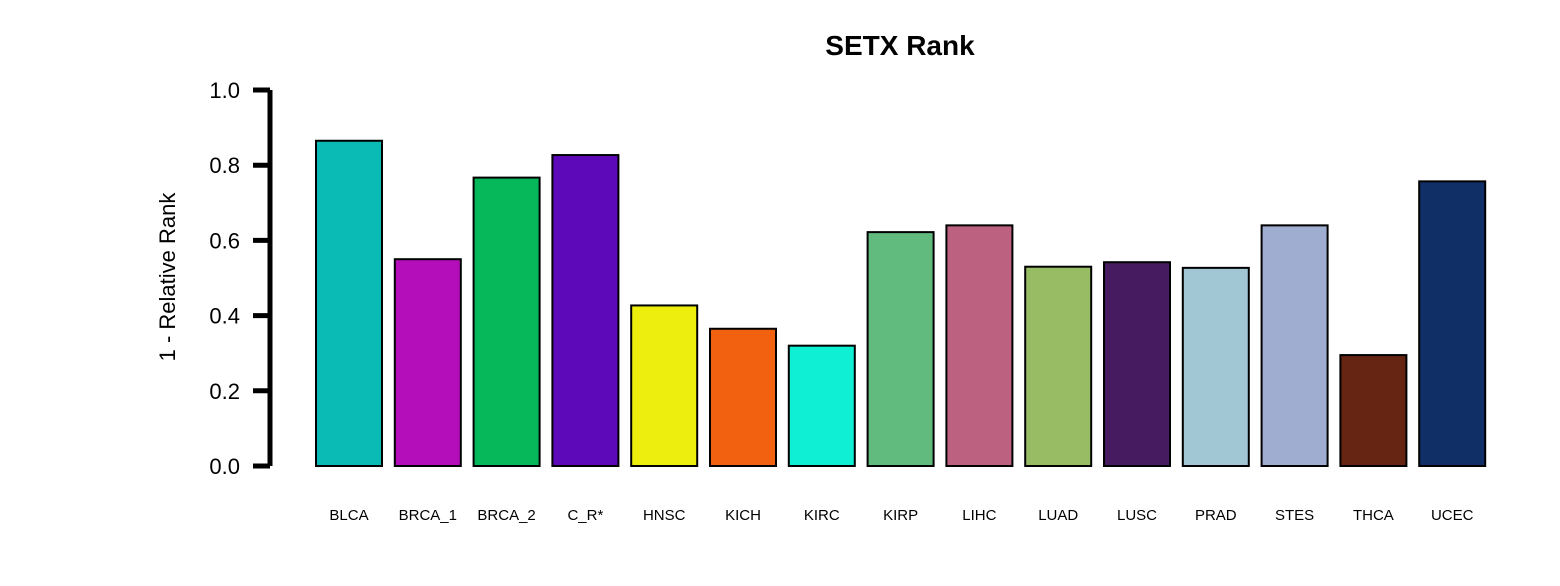 Image resolution: width=1560 pixels, height=586 pixels. Describe the element at coordinates (1452, 323) in the screenshot. I see `bar-ucec` at that location.